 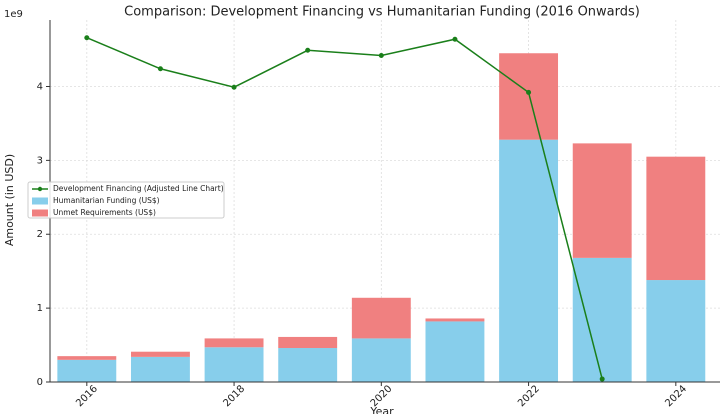 I want to click on y-offset-label: 1e9, so click(x=13, y=14).